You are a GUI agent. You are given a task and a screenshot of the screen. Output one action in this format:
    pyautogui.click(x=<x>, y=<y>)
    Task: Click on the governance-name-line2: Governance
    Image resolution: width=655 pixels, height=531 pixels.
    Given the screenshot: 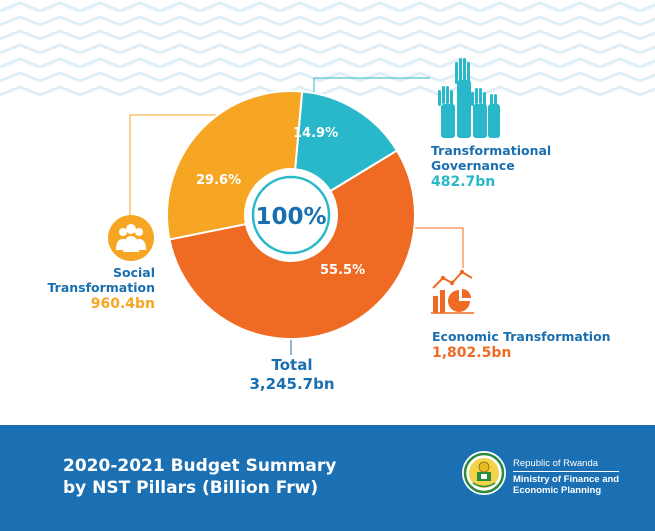 What is the action you would take?
    pyautogui.click(x=473, y=165)
    